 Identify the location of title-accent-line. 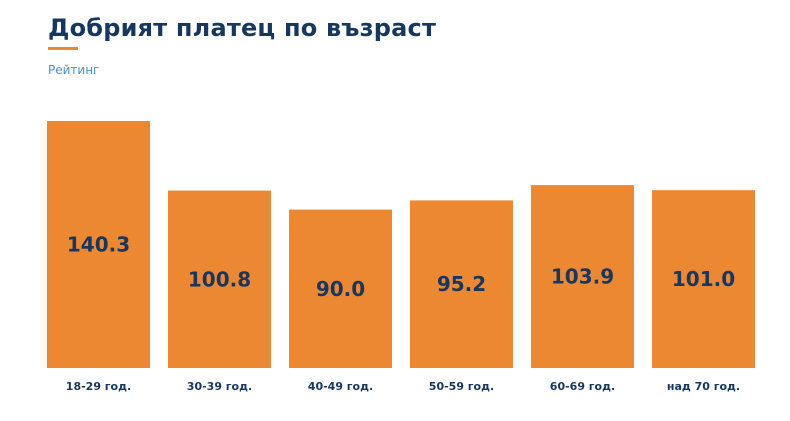
(63, 48).